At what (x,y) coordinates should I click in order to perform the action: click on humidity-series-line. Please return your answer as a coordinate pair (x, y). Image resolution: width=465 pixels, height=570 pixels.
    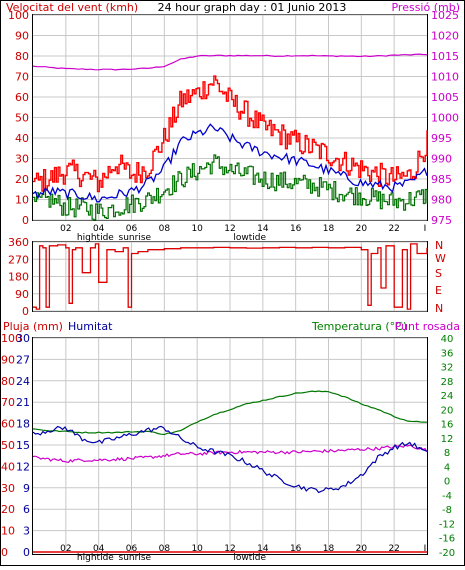
    Looking at the image, I should click on (230, 459).